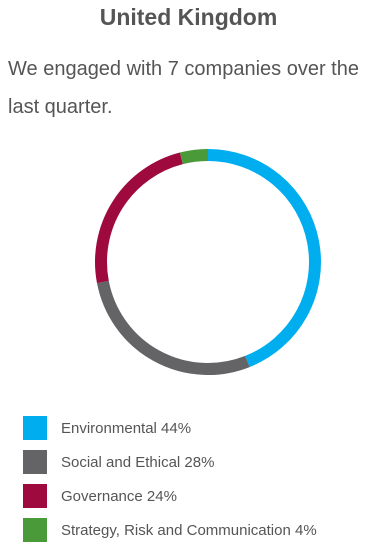 This screenshot has width=377, height=553. What do you see at coordinates (126, 428) in the screenshot?
I see `legend-label: Environmental 44%` at bounding box center [126, 428].